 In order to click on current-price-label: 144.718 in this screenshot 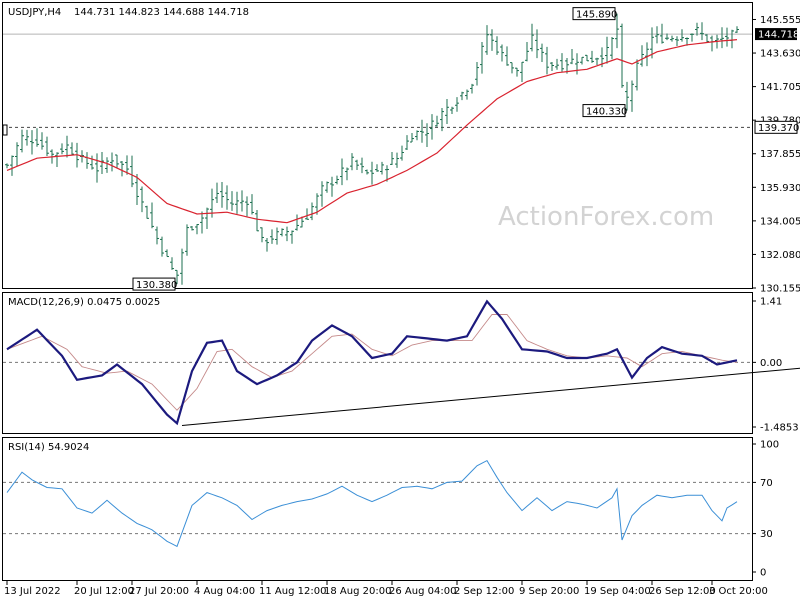, I will do `click(778, 35)`.